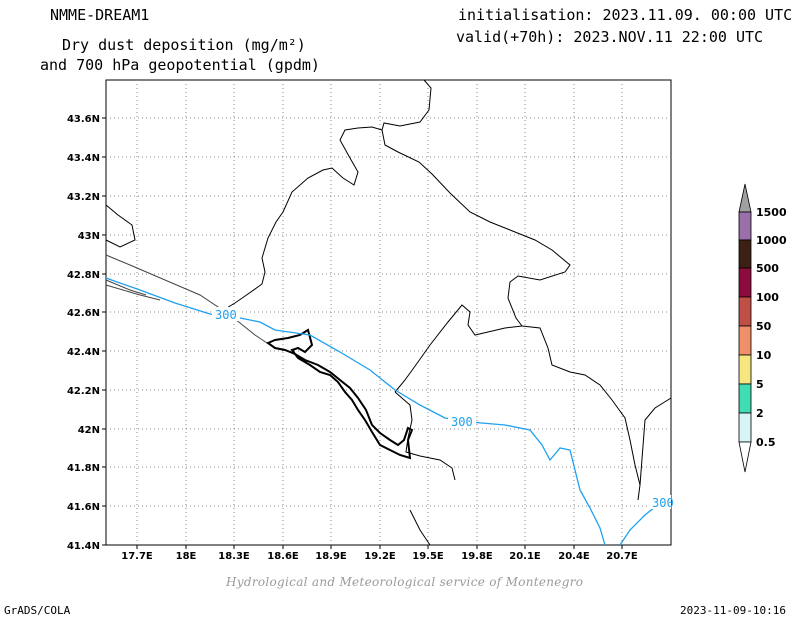 The height and width of the screenshot is (618, 800). I want to click on lat-label: 42.2N, so click(83, 391).